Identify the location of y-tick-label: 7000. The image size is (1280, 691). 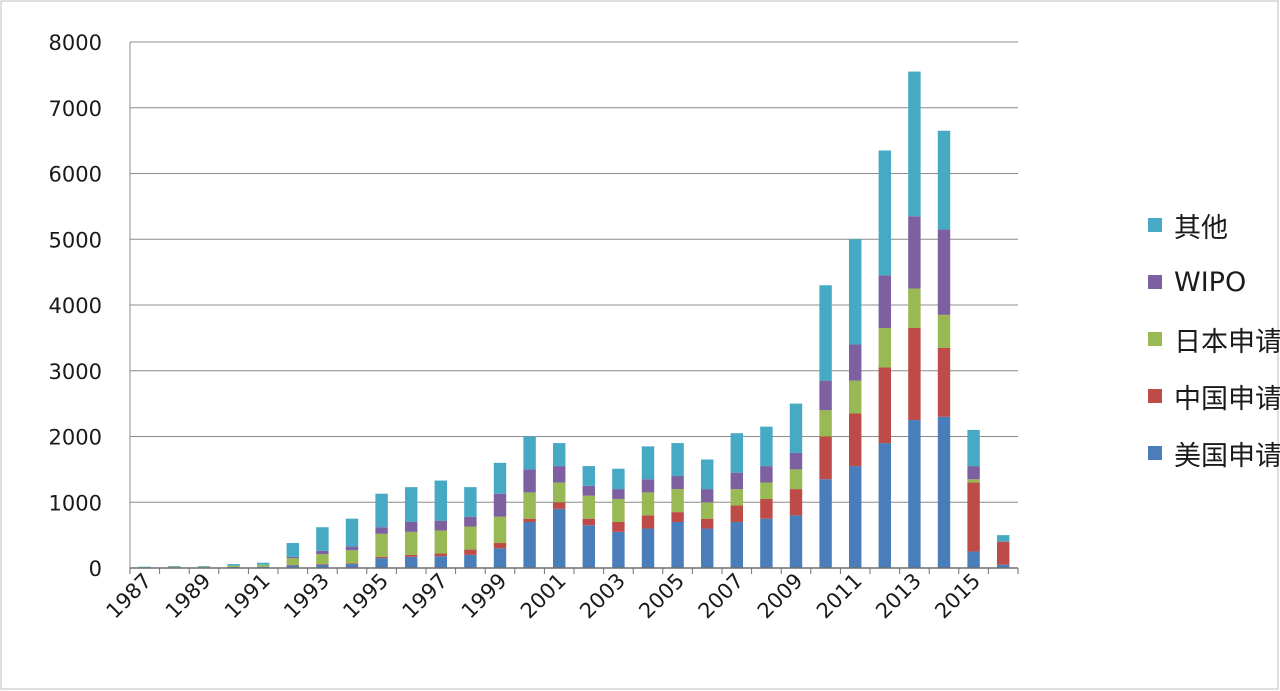
(75, 109).